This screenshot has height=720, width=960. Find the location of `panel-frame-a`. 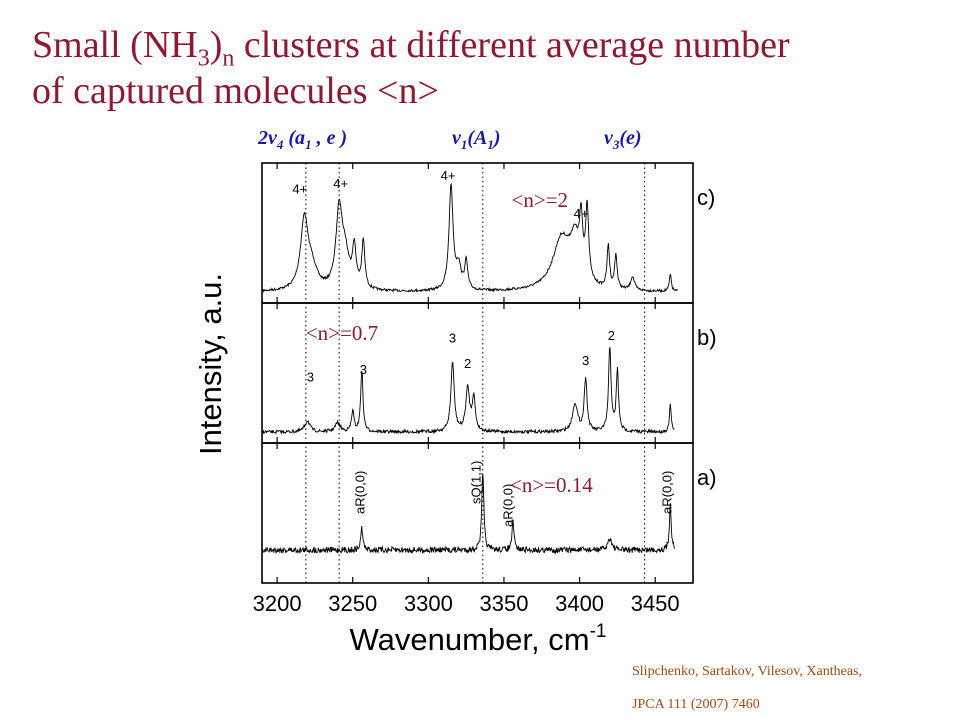

panel-frame-a is located at coordinates (477, 513).